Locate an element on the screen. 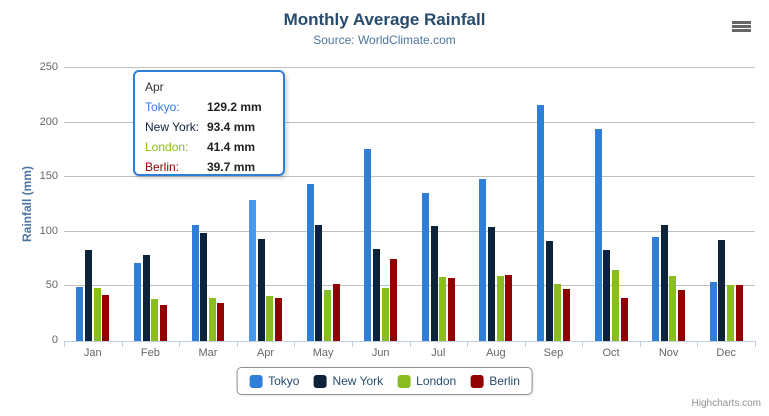 Image resolution: width=769 pixels, height=416 pixels. column-bar-new-york-mar is located at coordinates (204, 287).